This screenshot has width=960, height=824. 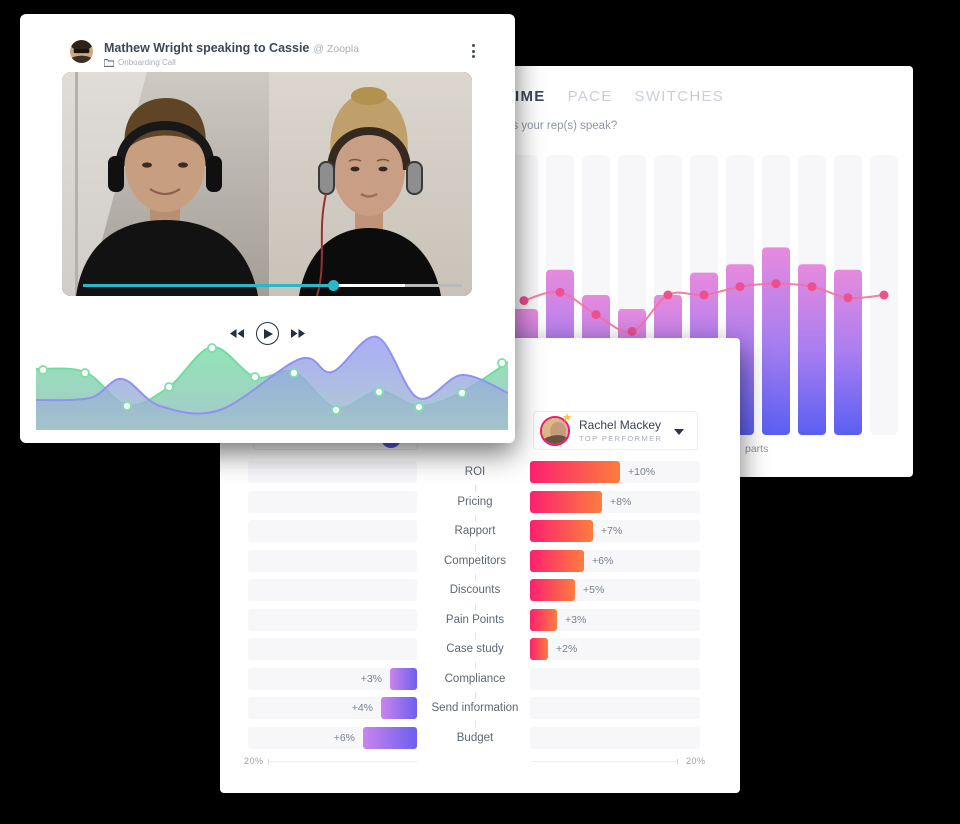 I want to click on selected-rep-badge: TOP PERFORMER, so click(x=621, y=438).